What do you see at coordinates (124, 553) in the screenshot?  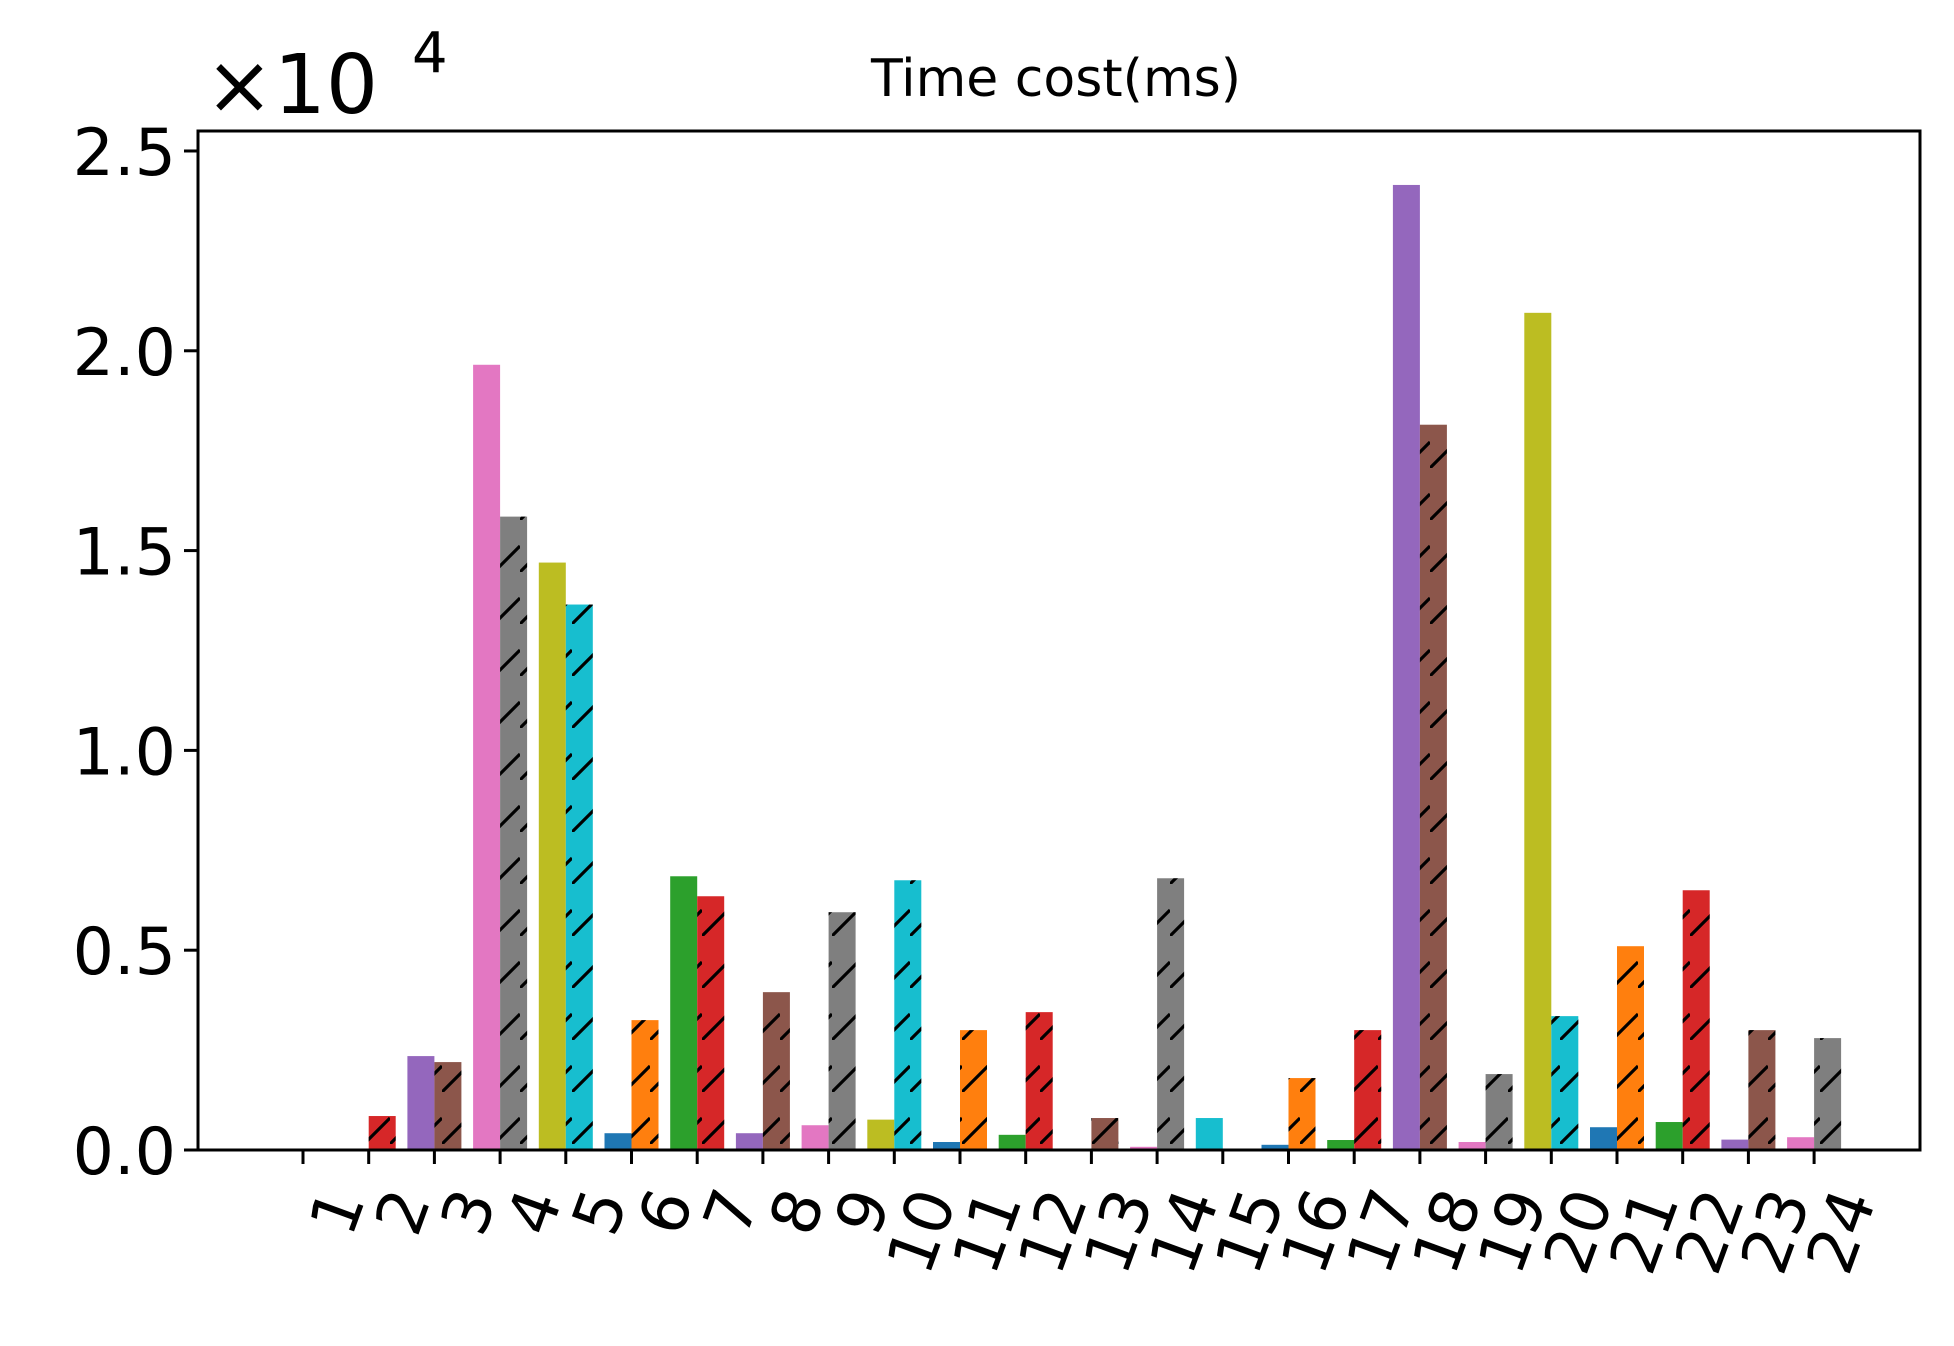 I see `y-tick-label: 1.5` at bounding box center [124, 553].